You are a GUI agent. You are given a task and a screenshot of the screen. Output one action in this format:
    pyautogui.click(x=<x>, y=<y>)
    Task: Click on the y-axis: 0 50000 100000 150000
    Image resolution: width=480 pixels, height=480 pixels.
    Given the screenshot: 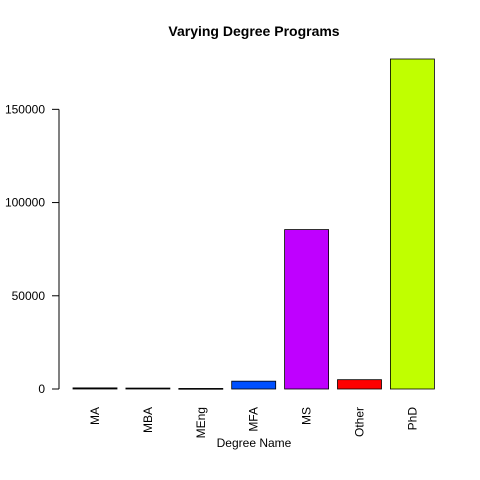 What is the action you would take?
    pyautogui.click(x=32, y=249)
    